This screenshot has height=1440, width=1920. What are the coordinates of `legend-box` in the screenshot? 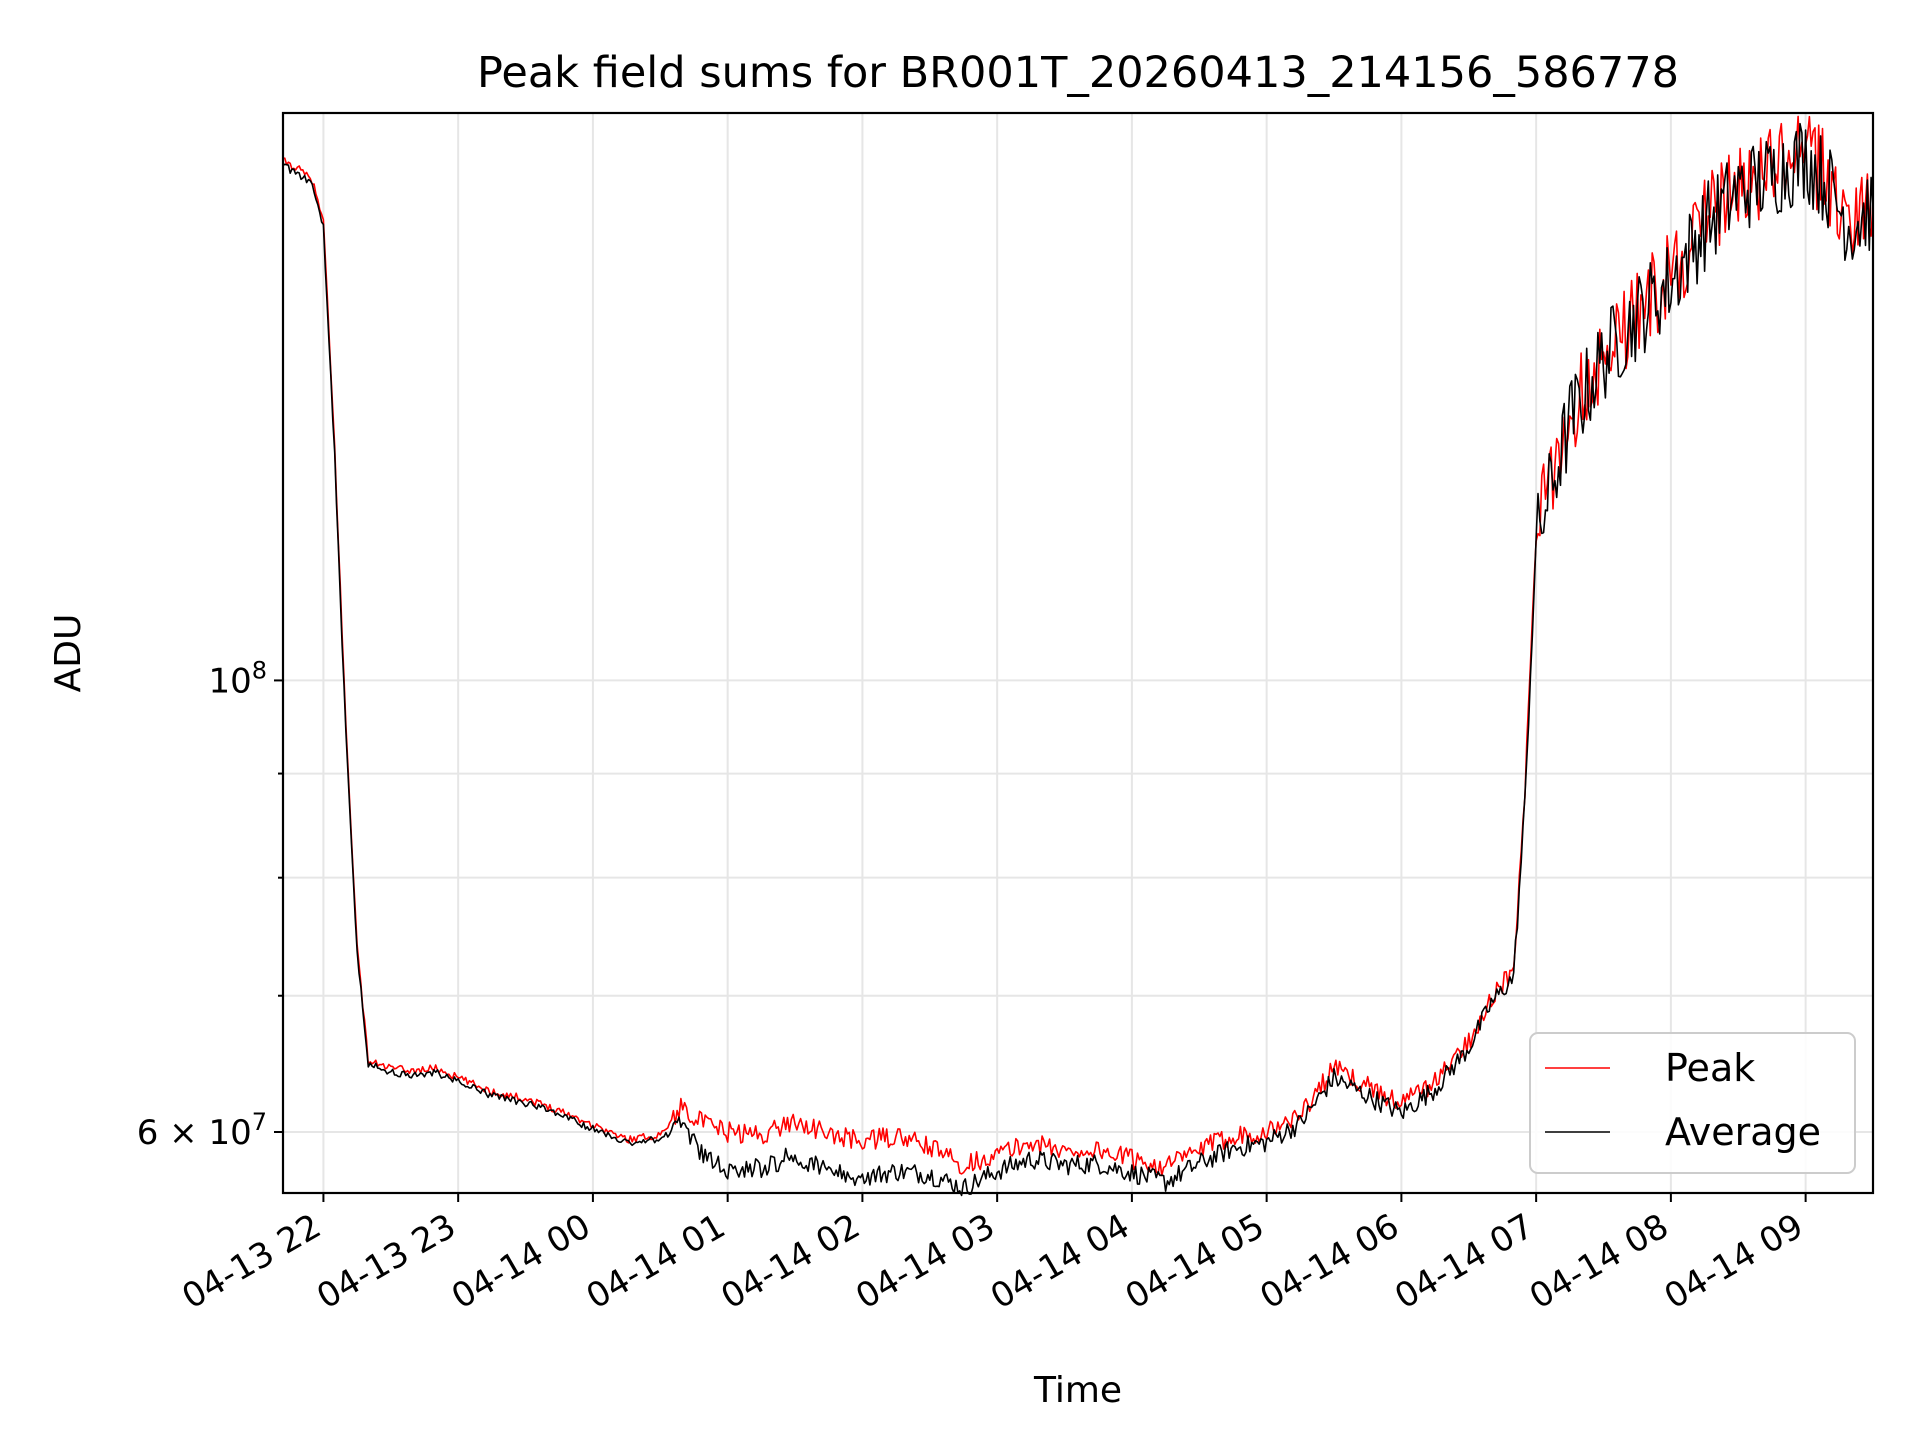 It's located at (1692, 1103).